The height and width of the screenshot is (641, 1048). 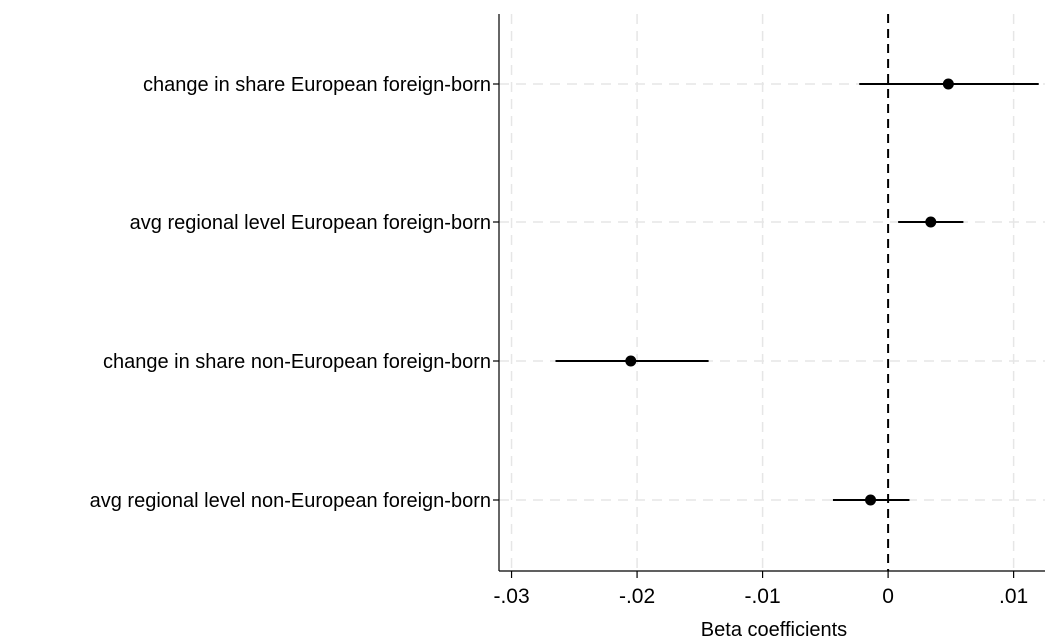 I want to click on x-tick-label: -.01, so click(x=762, y=596).